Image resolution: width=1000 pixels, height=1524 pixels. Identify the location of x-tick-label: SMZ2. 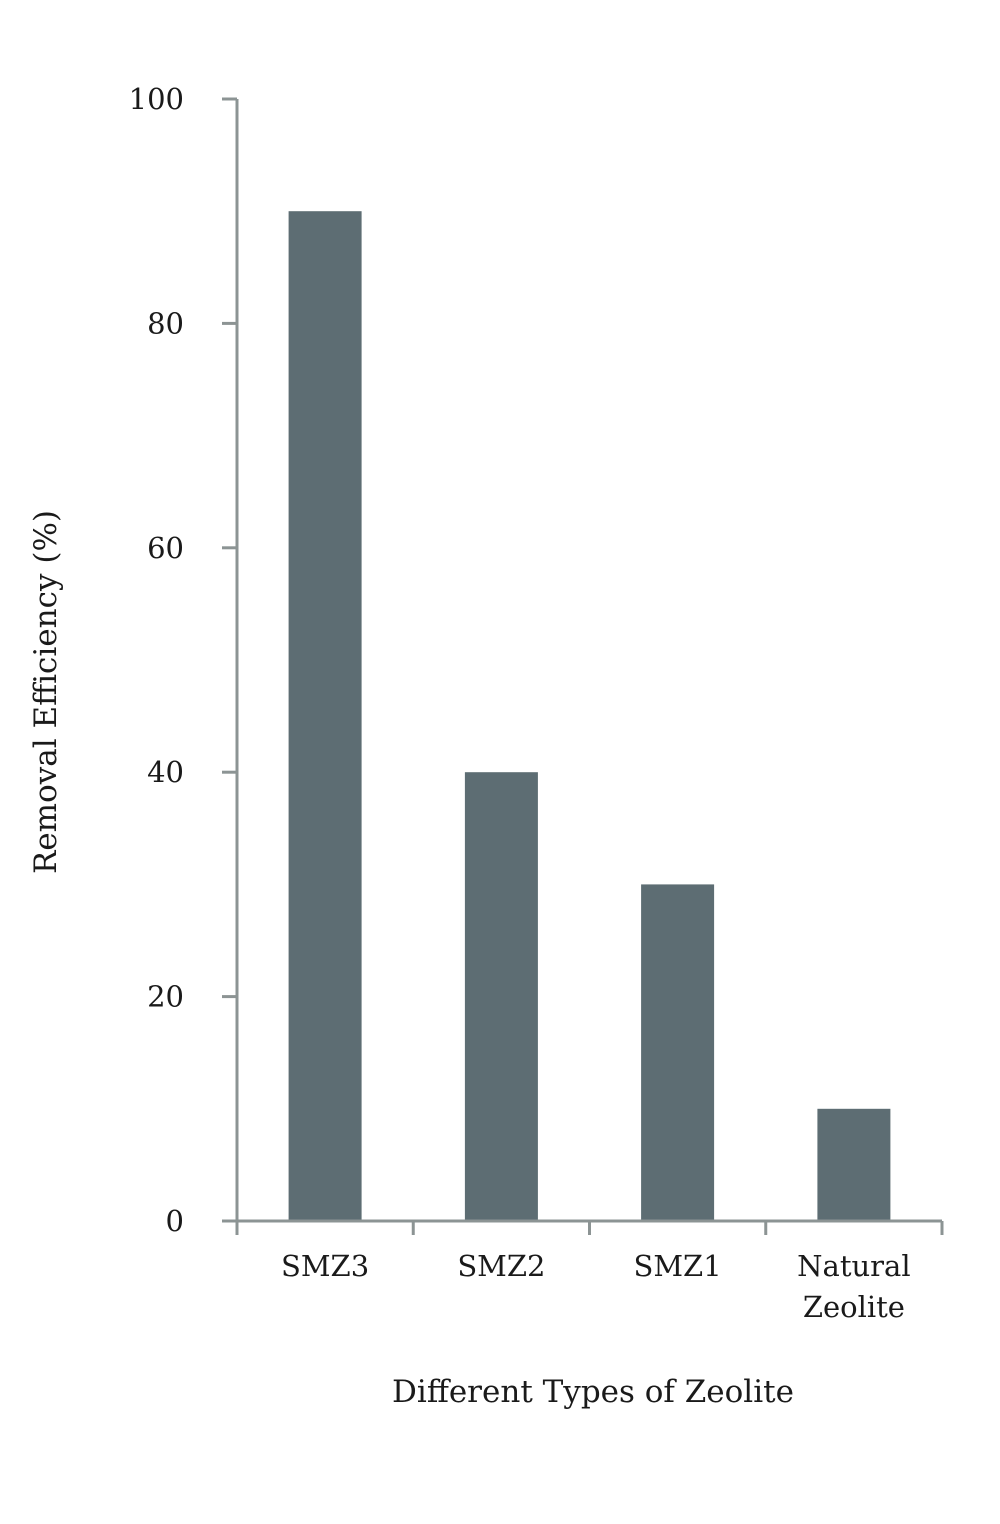
(501, 1266).